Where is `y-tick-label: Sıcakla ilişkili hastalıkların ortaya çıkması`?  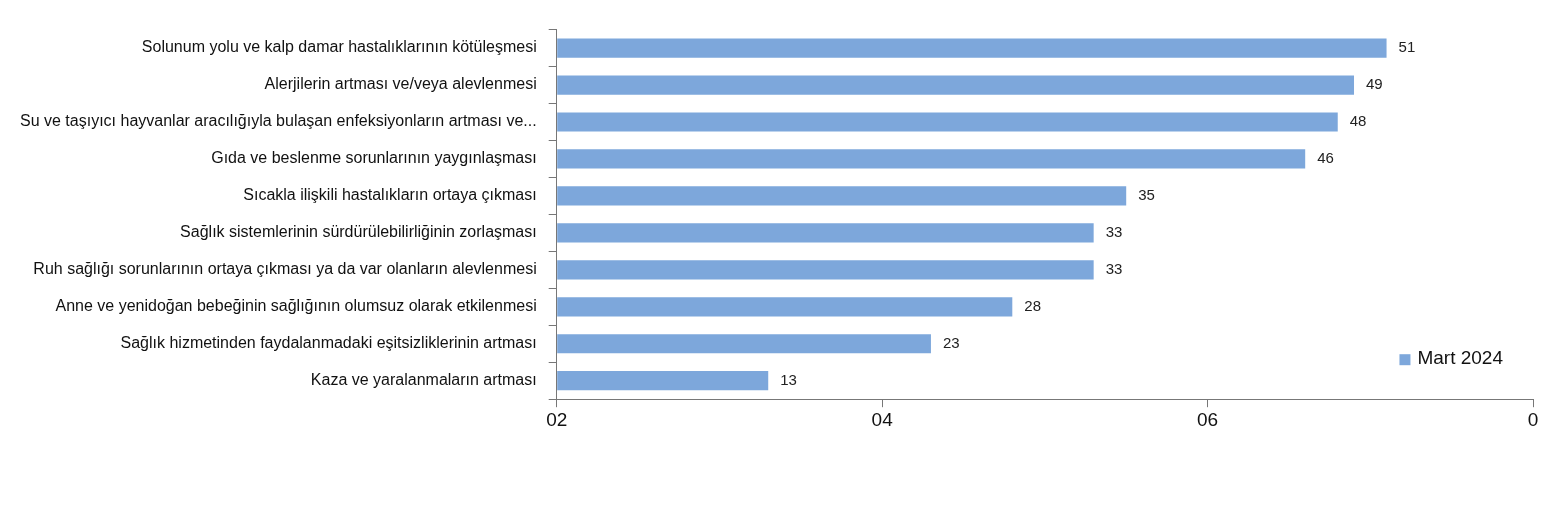
y-tick-label: Sıcakla ilişkili hastalıkların ortaya çıkması is located at coordinates (390, 195).